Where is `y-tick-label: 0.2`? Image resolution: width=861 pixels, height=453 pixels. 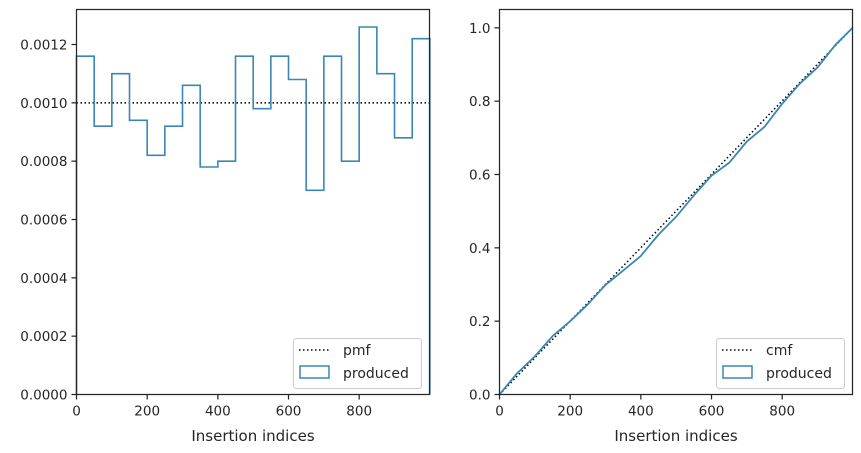 y-tick-label: 0.2 is located at coordinates (479, 322).